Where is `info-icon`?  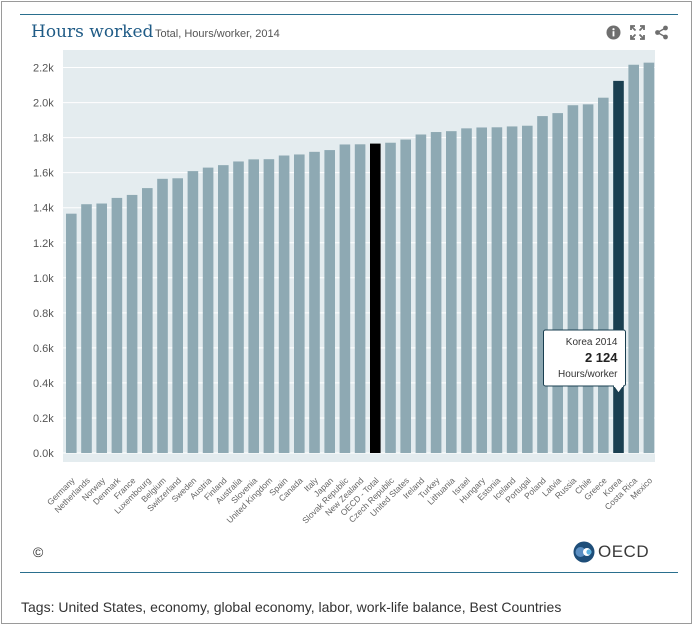 info-icon is located at coordinates (613, 32).